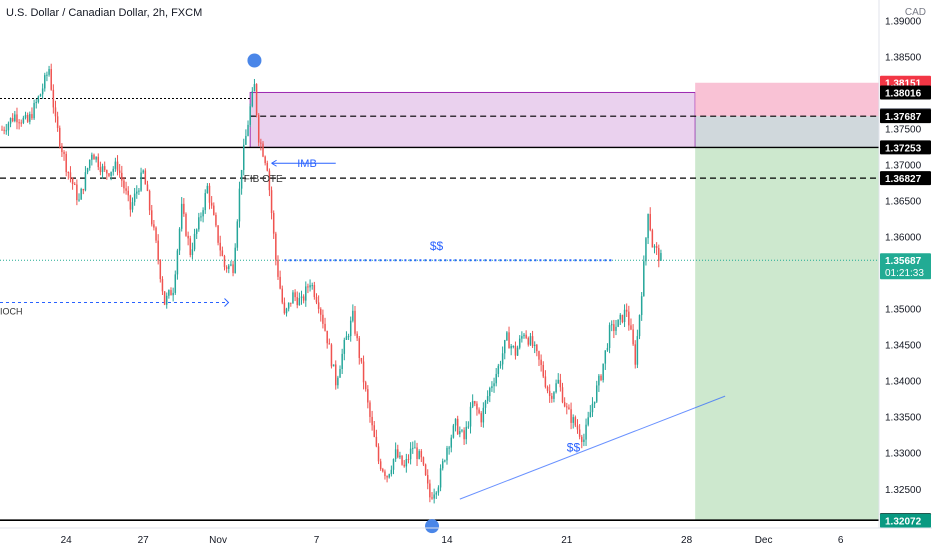 This screenshot has width=932, height=550. I want to click on target-zone, so click(787, 334).